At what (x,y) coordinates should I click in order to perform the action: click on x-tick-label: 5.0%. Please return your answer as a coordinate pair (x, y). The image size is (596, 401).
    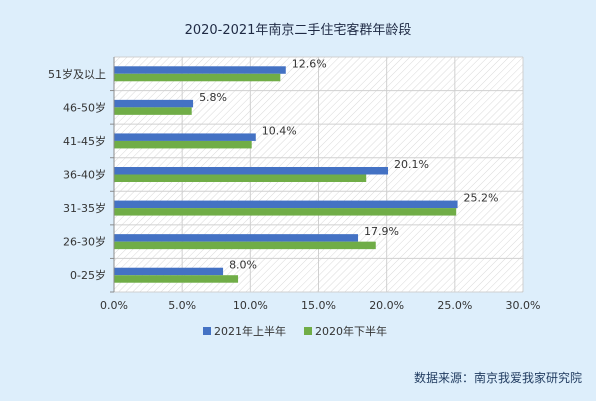
    Looking at the image, I should click on (182, 305).